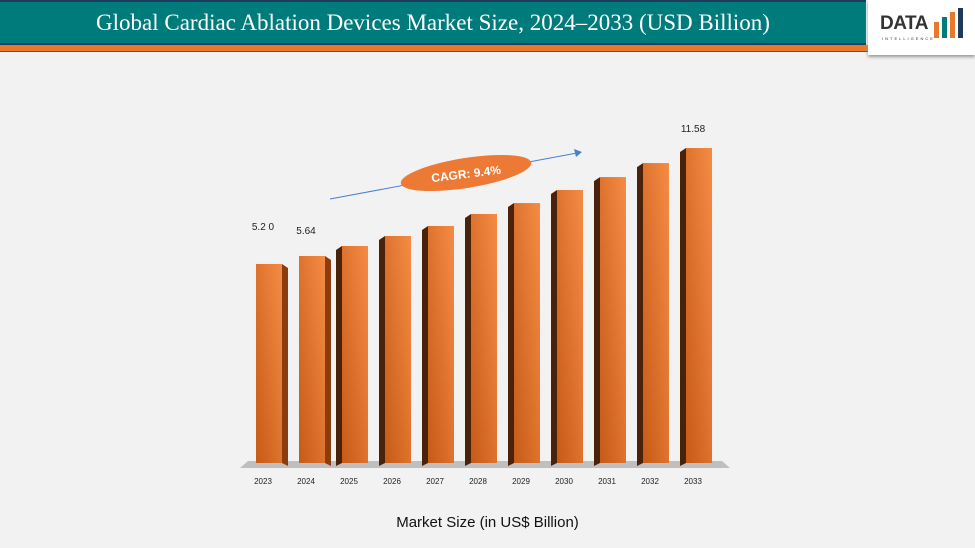 The height and width of the screenshot is (548, 975). I want to click on x-tick-label: 2030, so click(564, 481).